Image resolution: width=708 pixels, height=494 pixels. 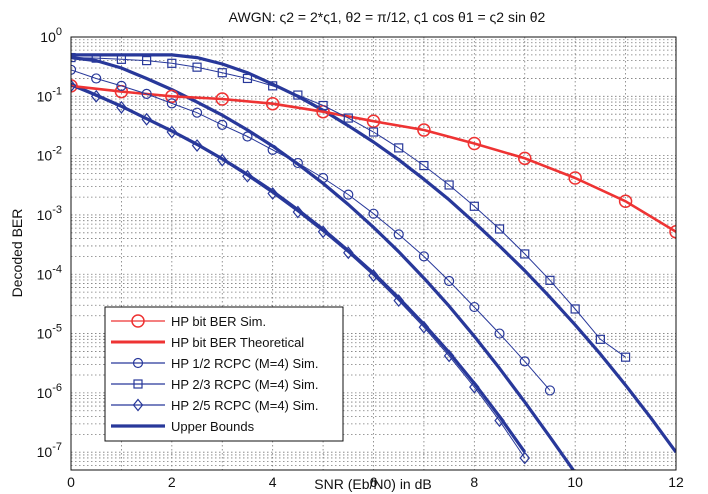 I want to click on x-tick-labels: 0 2 4 6 8 10 12, so click(x=375, y=482).